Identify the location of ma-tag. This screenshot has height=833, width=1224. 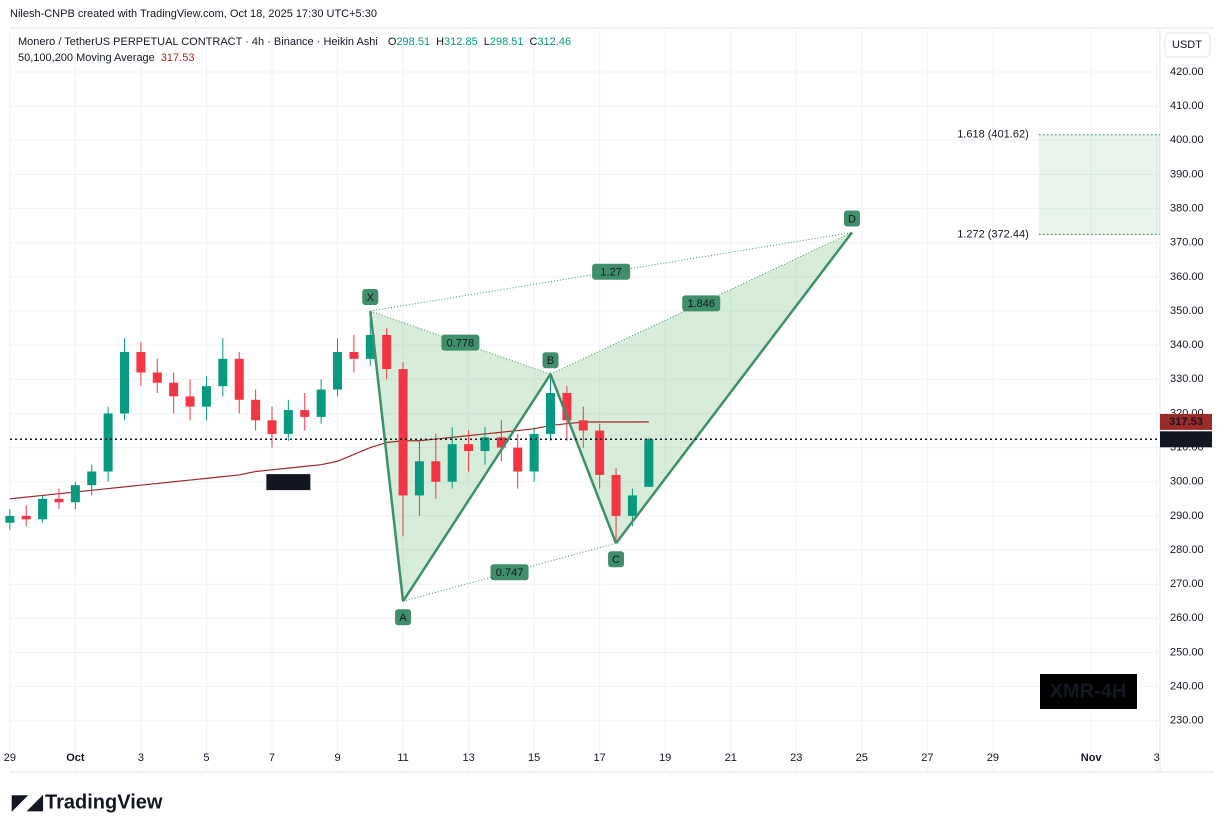
(288, 482).